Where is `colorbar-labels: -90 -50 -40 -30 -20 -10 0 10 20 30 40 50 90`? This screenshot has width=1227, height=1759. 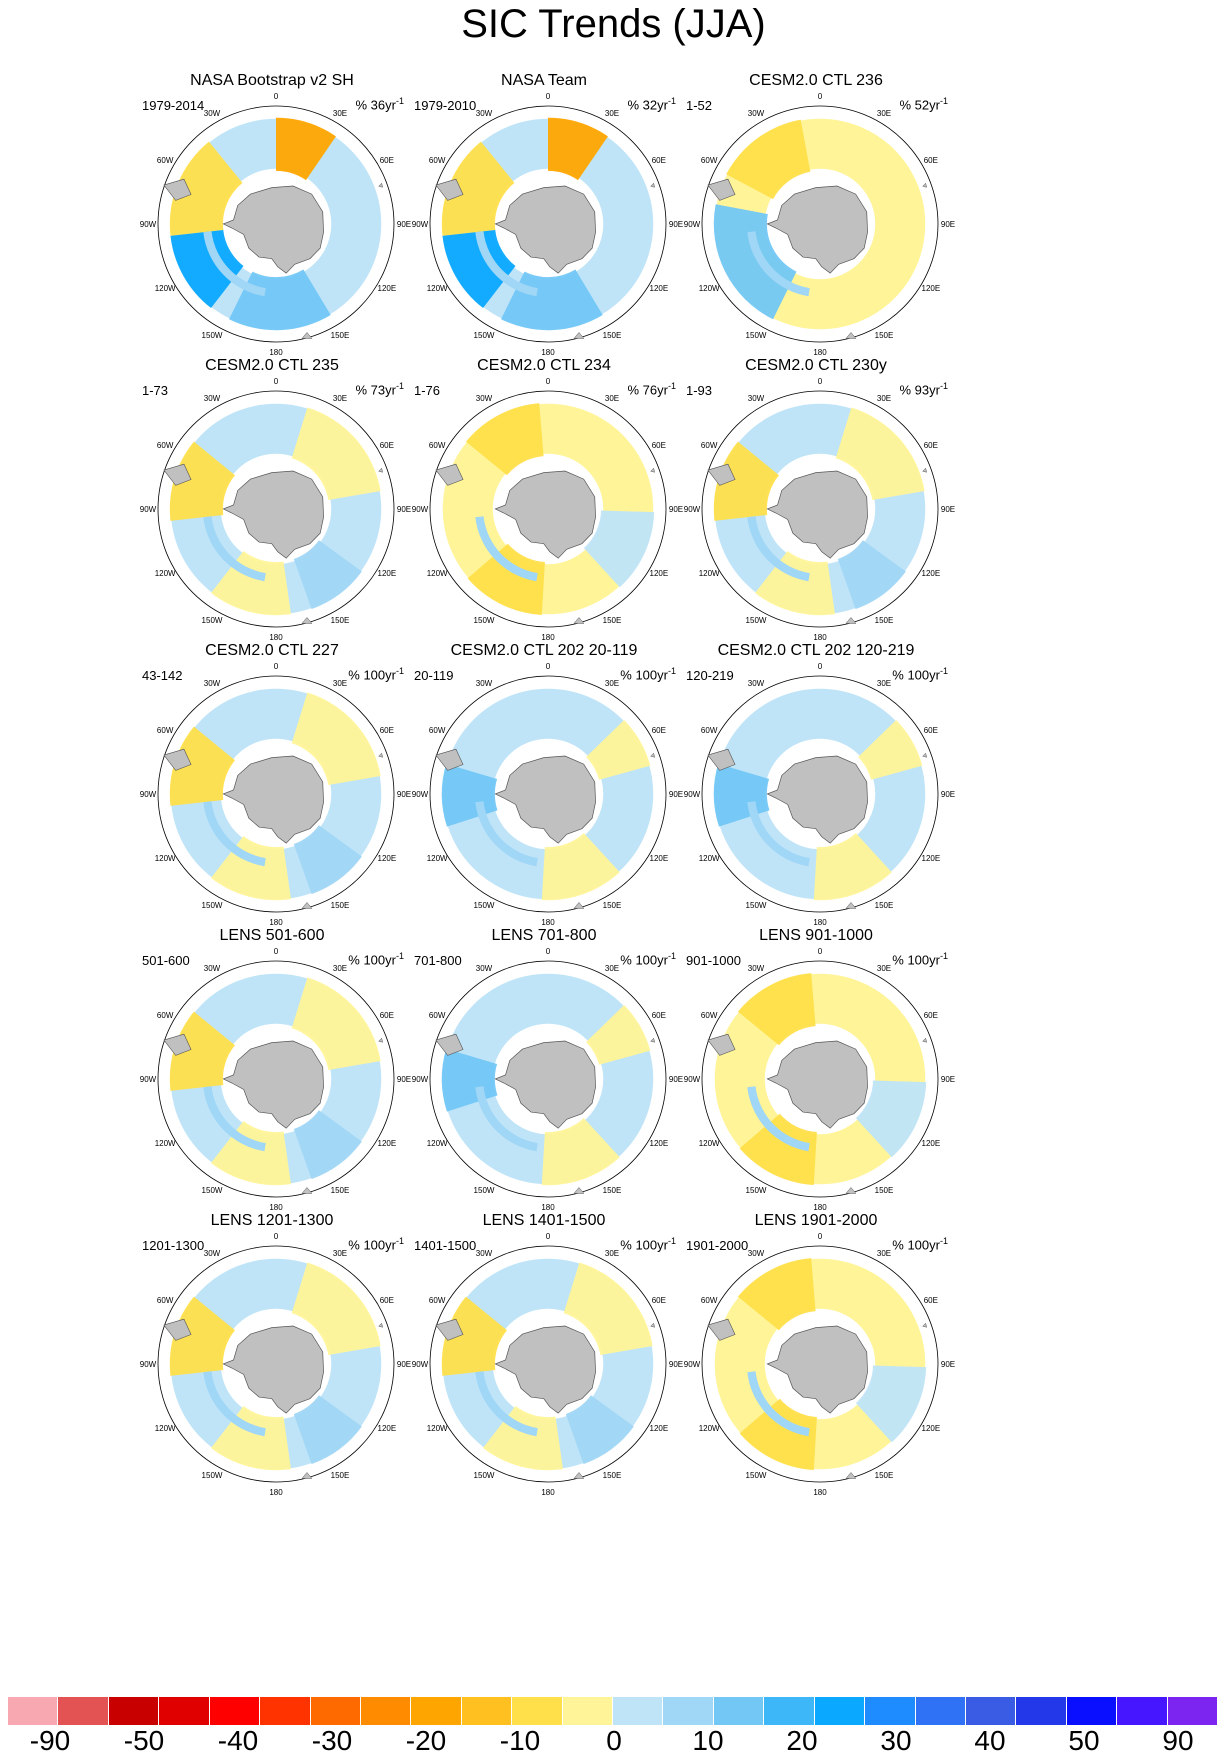 colorbar-labels: -90 -50 -40 -30 -20 -10 0 10 20 30 40 50 90 is located at coordinates (613, 1742).